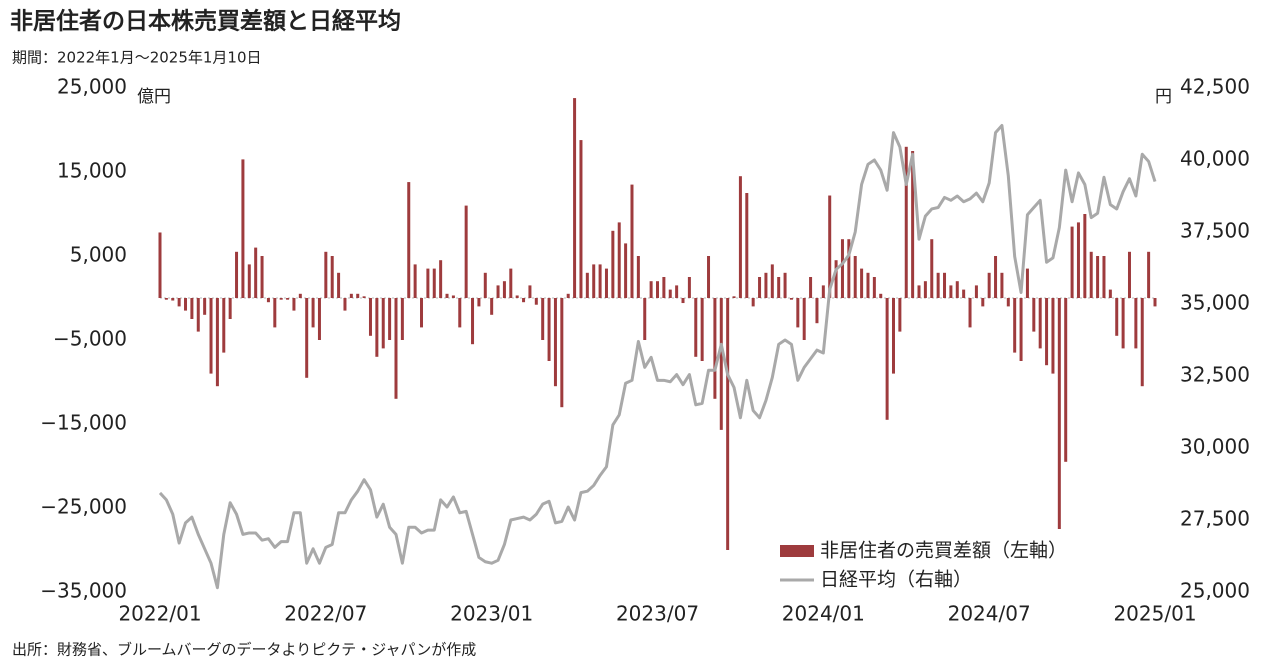 The width and height of the screenshot is (1280, 668). I want to click on x-tick-label: 2023/07, so click(657, 614).